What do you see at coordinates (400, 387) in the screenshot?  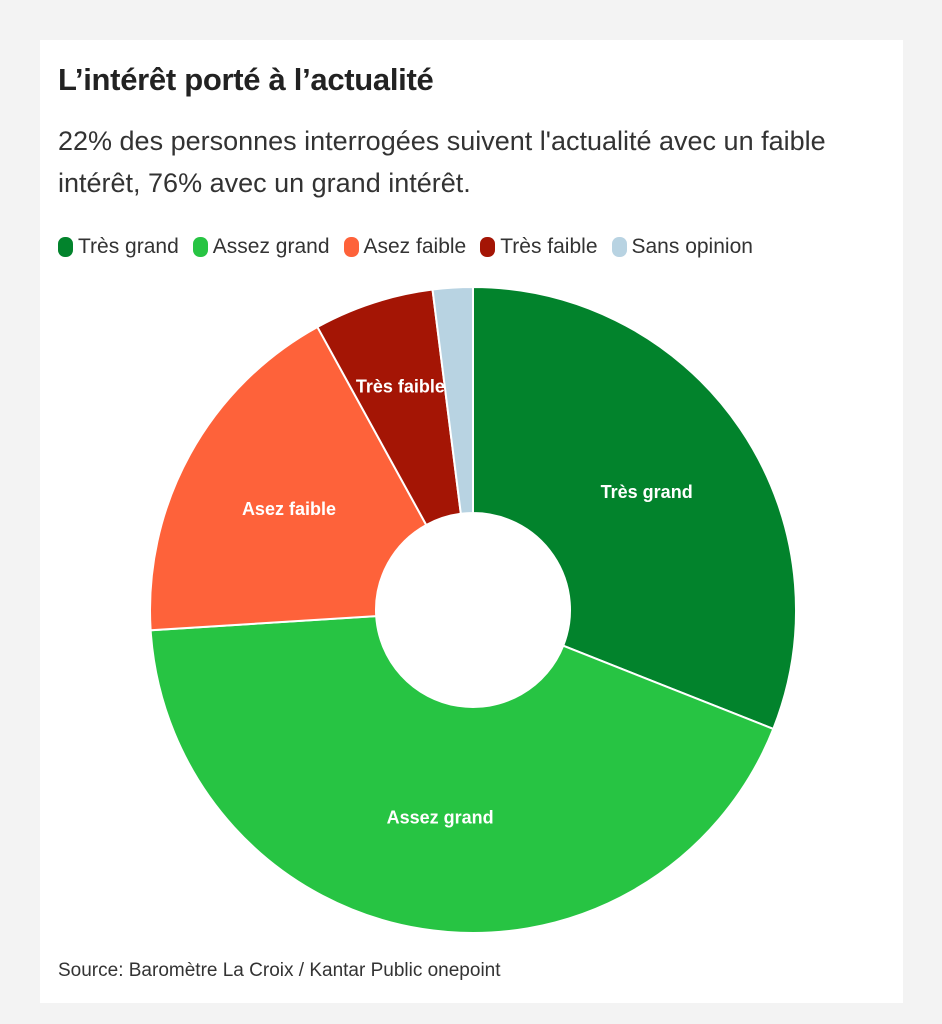 I see `slice-label: Très faible` at bounding box center [400, 387].